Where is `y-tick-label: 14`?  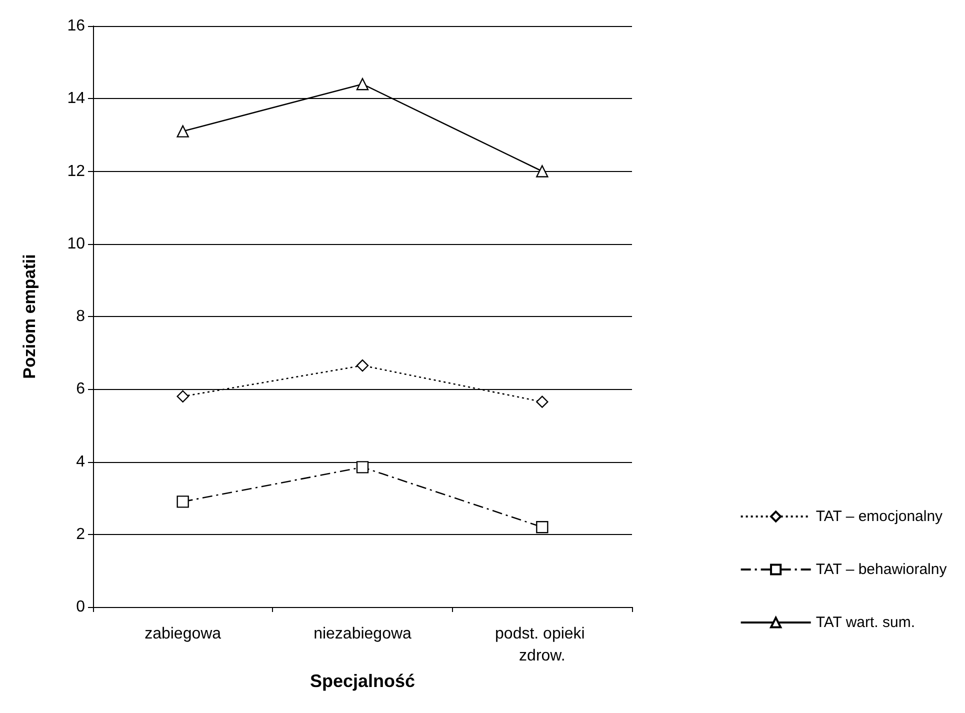 y-tick-label: 14 is located at coordinates (76, 99).